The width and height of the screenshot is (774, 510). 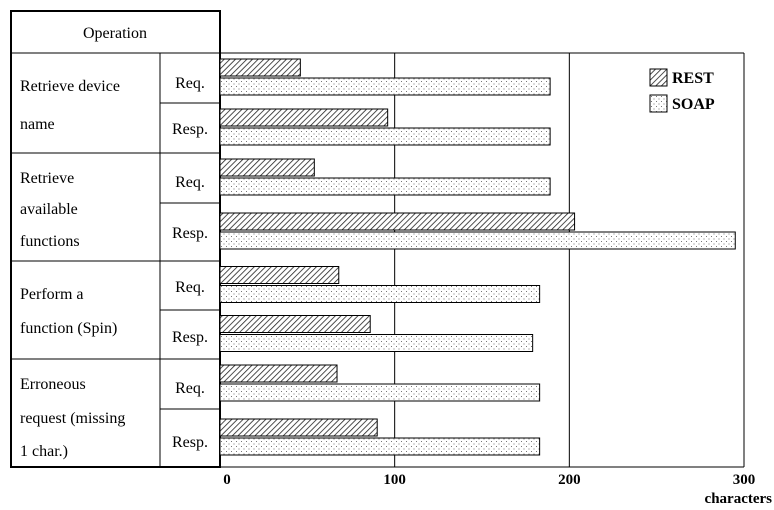 I want to click on x-tick-label: 0, so click(x=227, y=480).